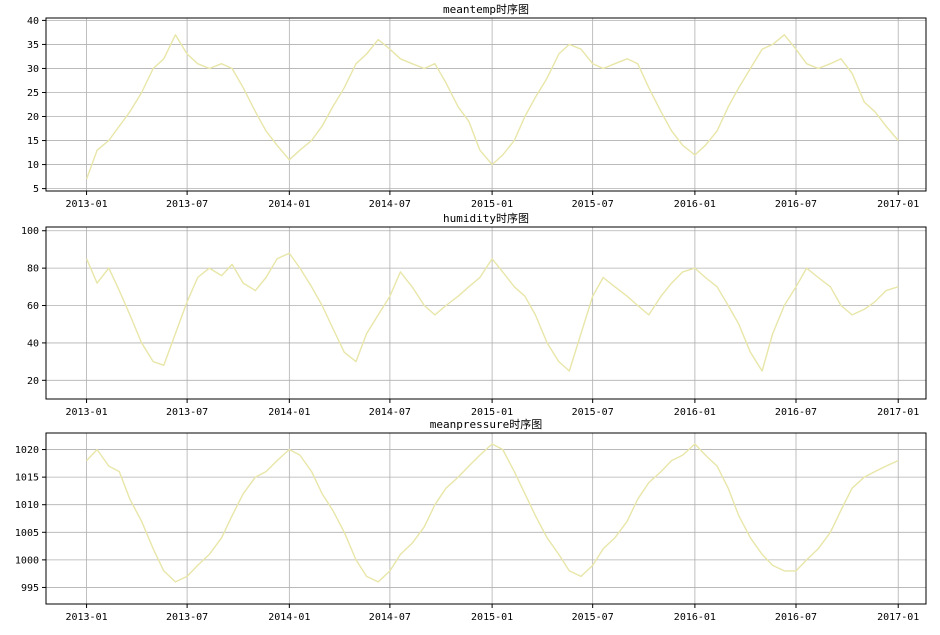  What do you see at coordinates (486, 424) in the screenshot?
I see `panel-title: meanpressure时序图` at bounding box center [486, 424].